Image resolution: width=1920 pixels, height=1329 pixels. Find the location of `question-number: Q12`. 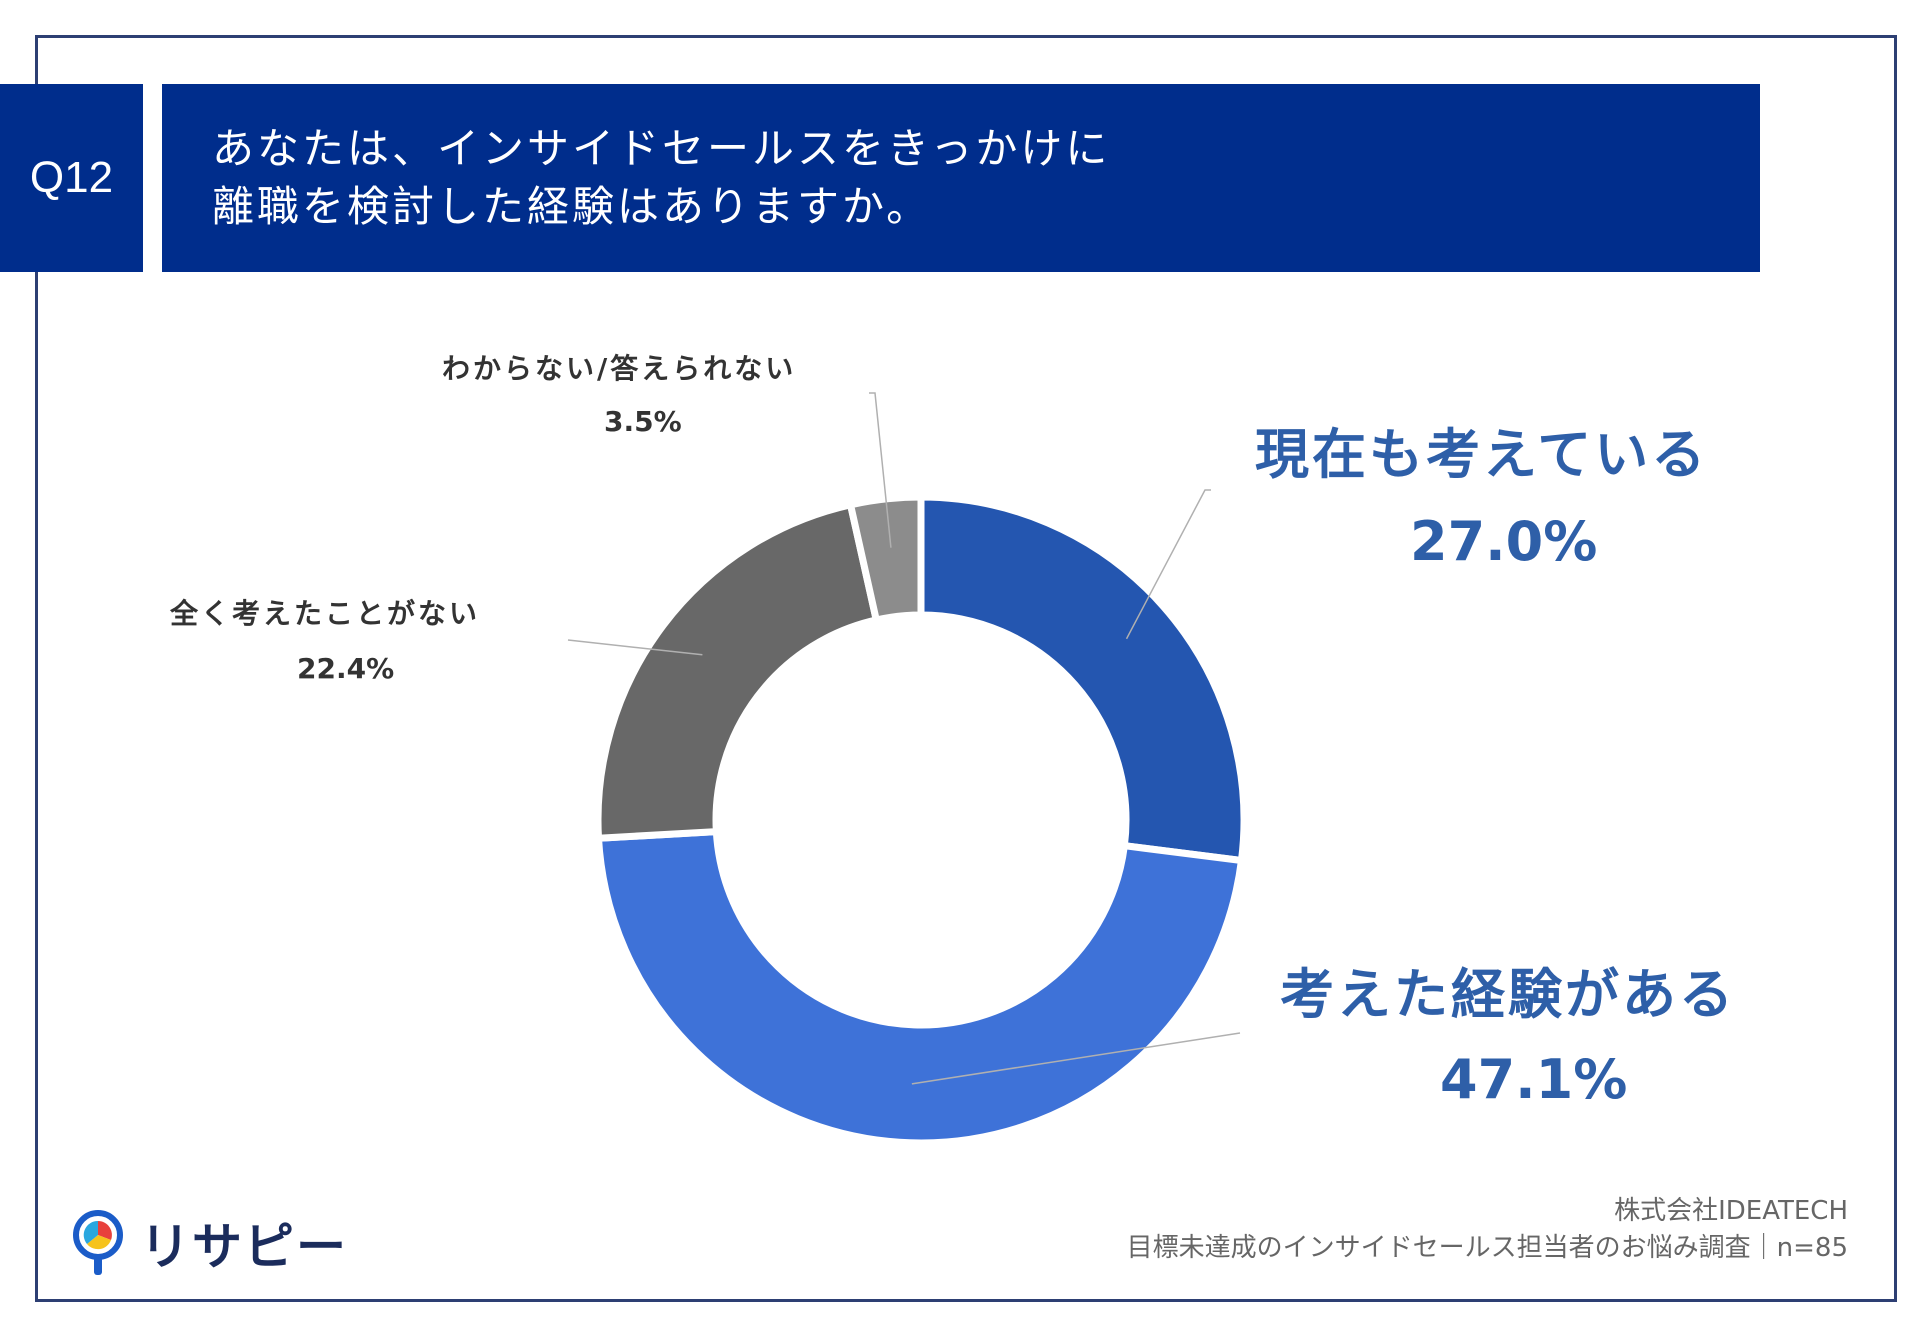

question-number: Q12 is located at coordinates (71, 178).